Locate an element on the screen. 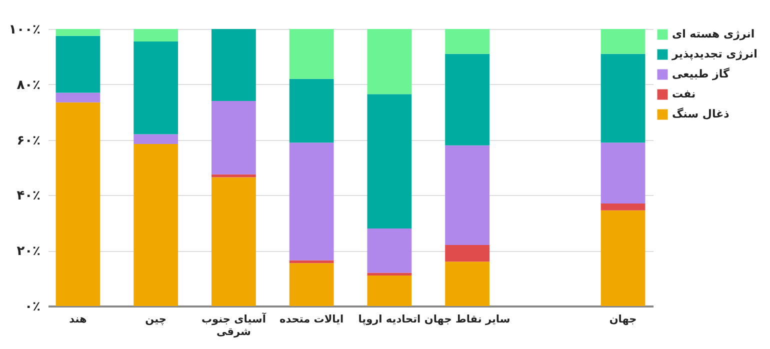  legend-label: گاز طبیعی is located at coordinates (701, 74).